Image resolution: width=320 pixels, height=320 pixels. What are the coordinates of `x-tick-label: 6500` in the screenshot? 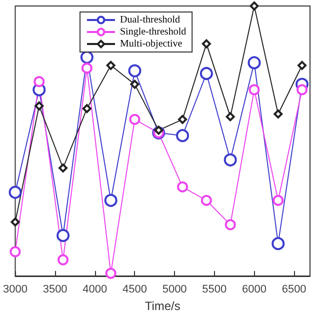 It's located at (294, 290).